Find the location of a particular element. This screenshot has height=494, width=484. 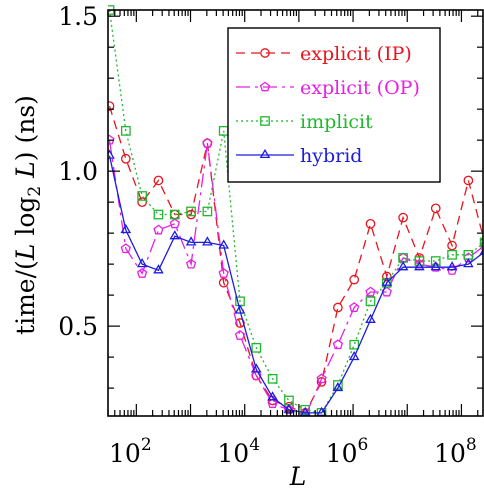

x-tick-exponent: 4 is located at coordinates (254, 445).